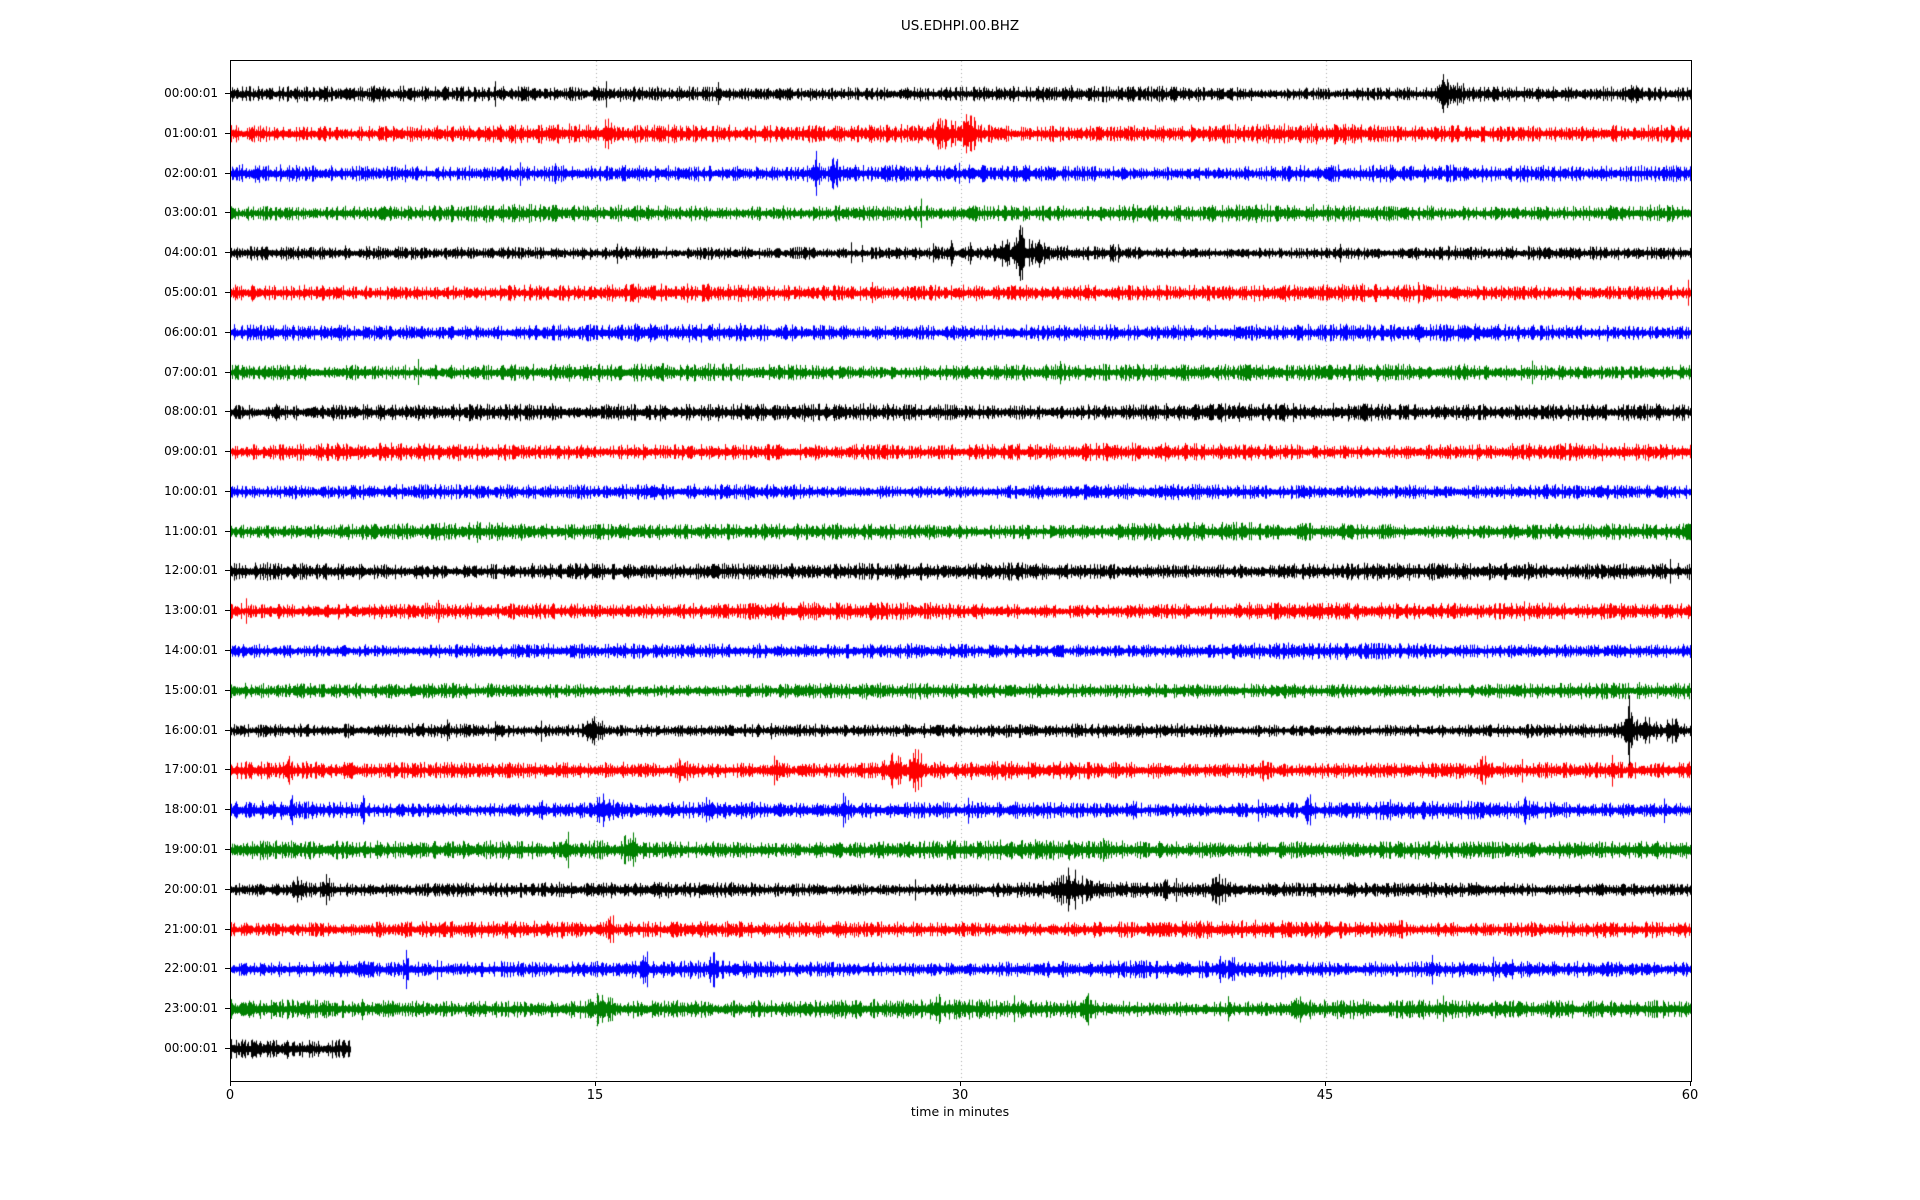 Image resolution: width=1920 pixels, height=1200 pixels. What do you see at coordinates (191, 610) in the screenshot?
I see `y-tick-label: 13:00:01` at bounding box center [191, 610].